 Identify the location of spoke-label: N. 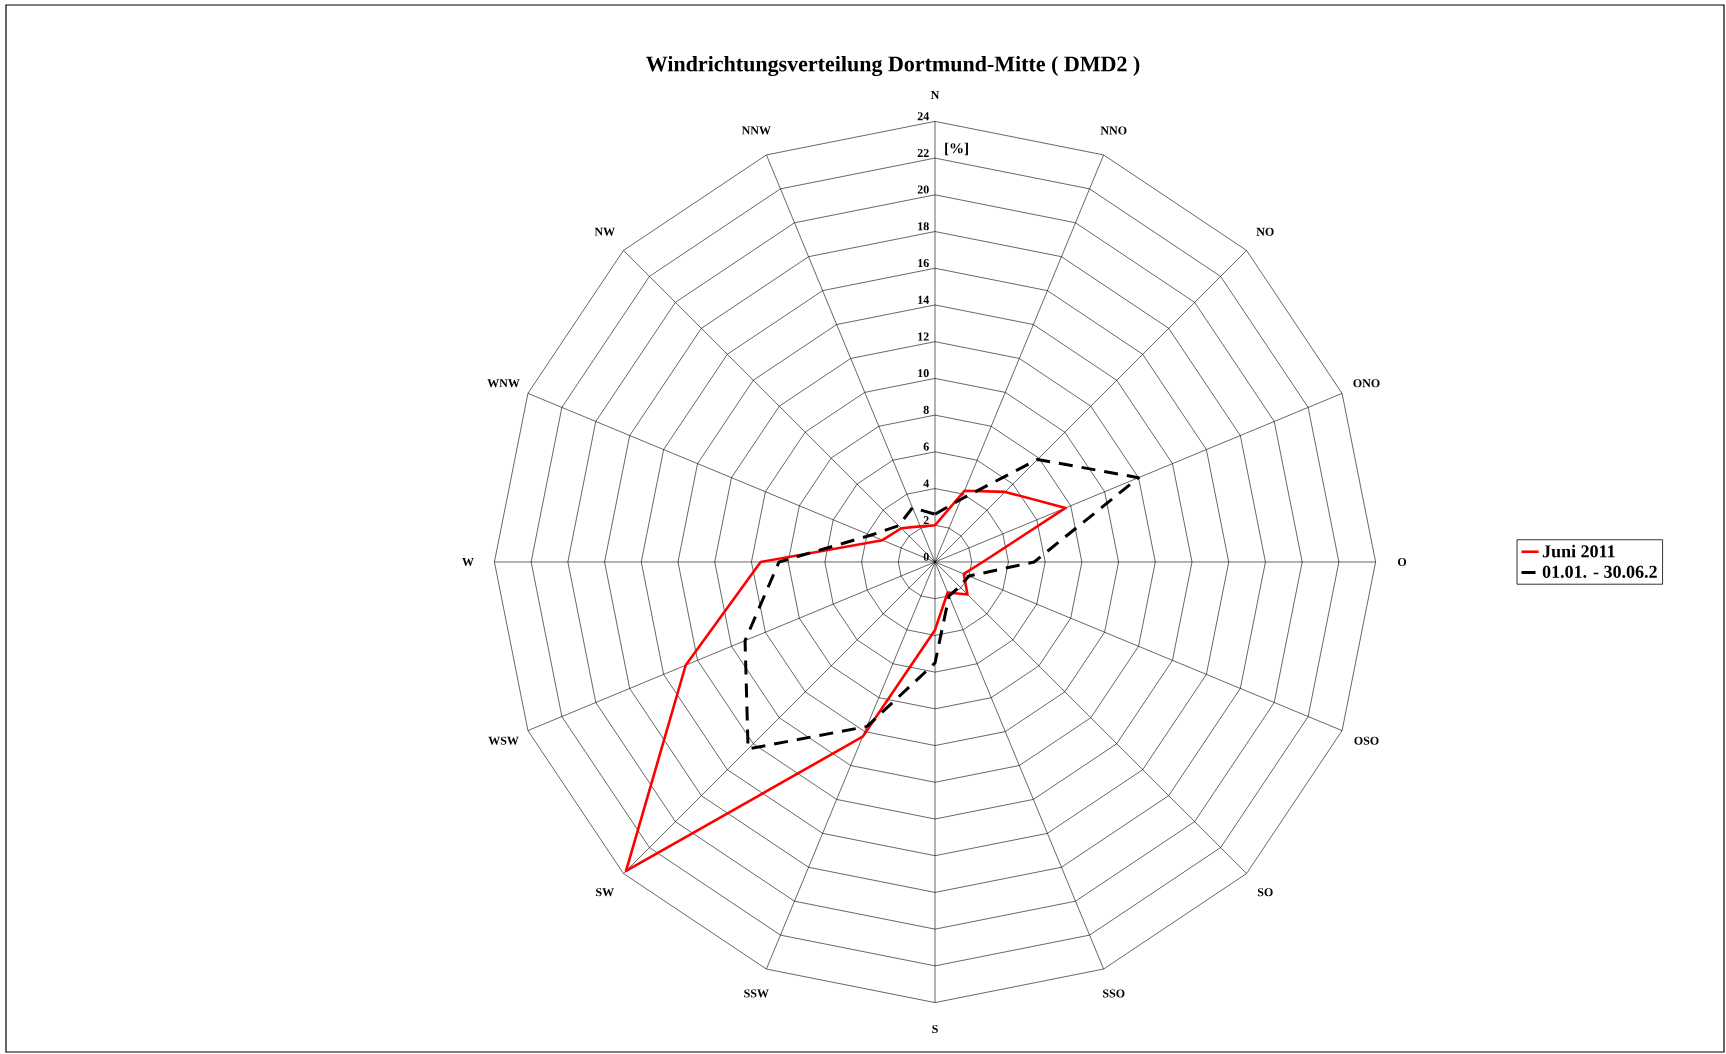
(935, 95).